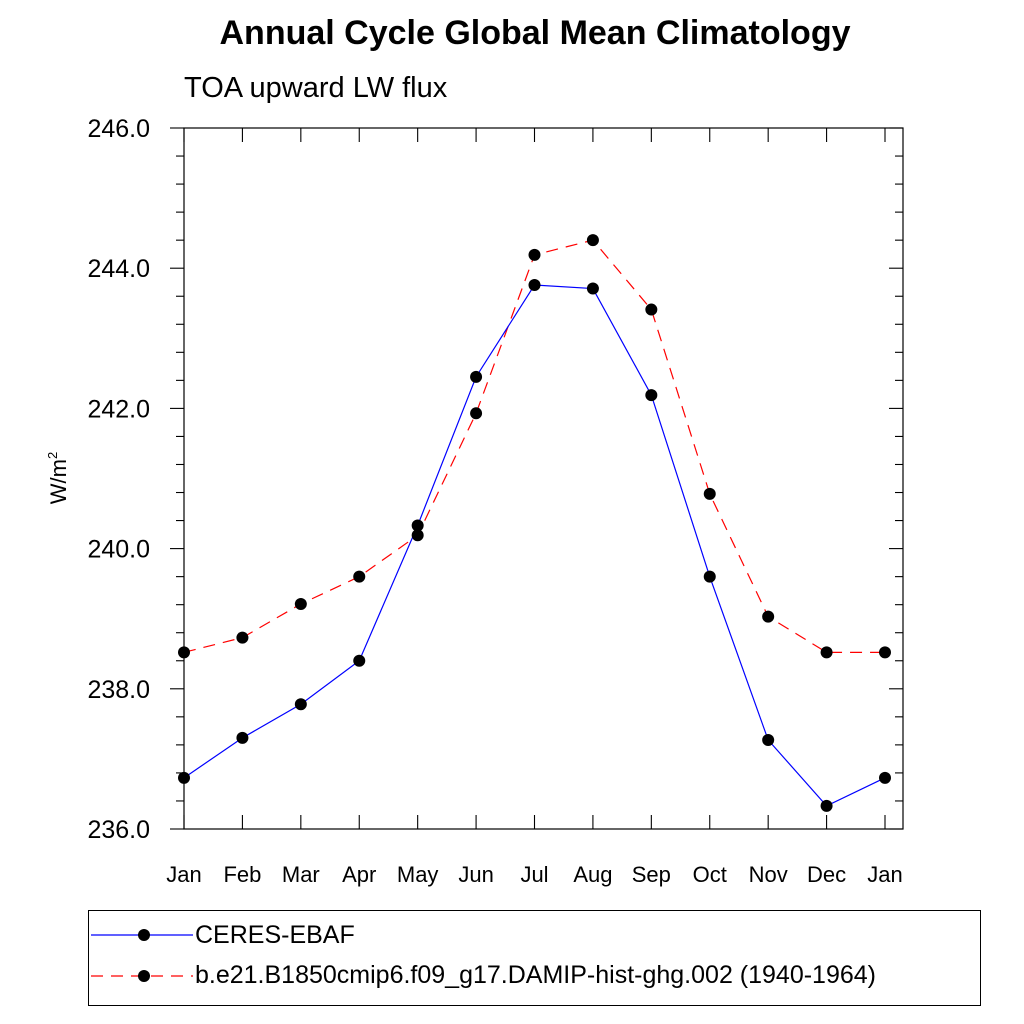 The width and height of the screenshot is (1024, 1024). Describe the element at coordinates (118, 830) in the screenshot. I see `y-tick-label: 236.0` at that location.